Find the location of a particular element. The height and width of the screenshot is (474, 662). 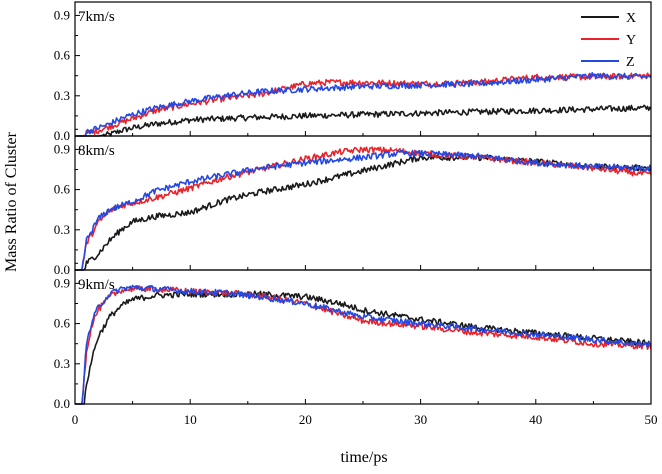

x-tick-label: 0 is located at coordinates (75, 419).